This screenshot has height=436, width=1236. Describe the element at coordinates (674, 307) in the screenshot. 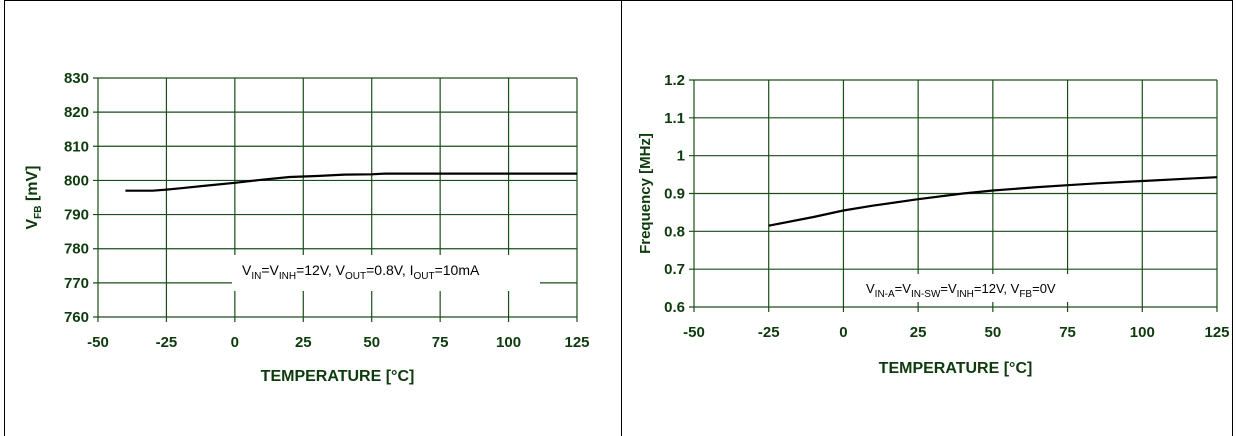

I see `chart1-y-tick-label: 0.6` at that location.